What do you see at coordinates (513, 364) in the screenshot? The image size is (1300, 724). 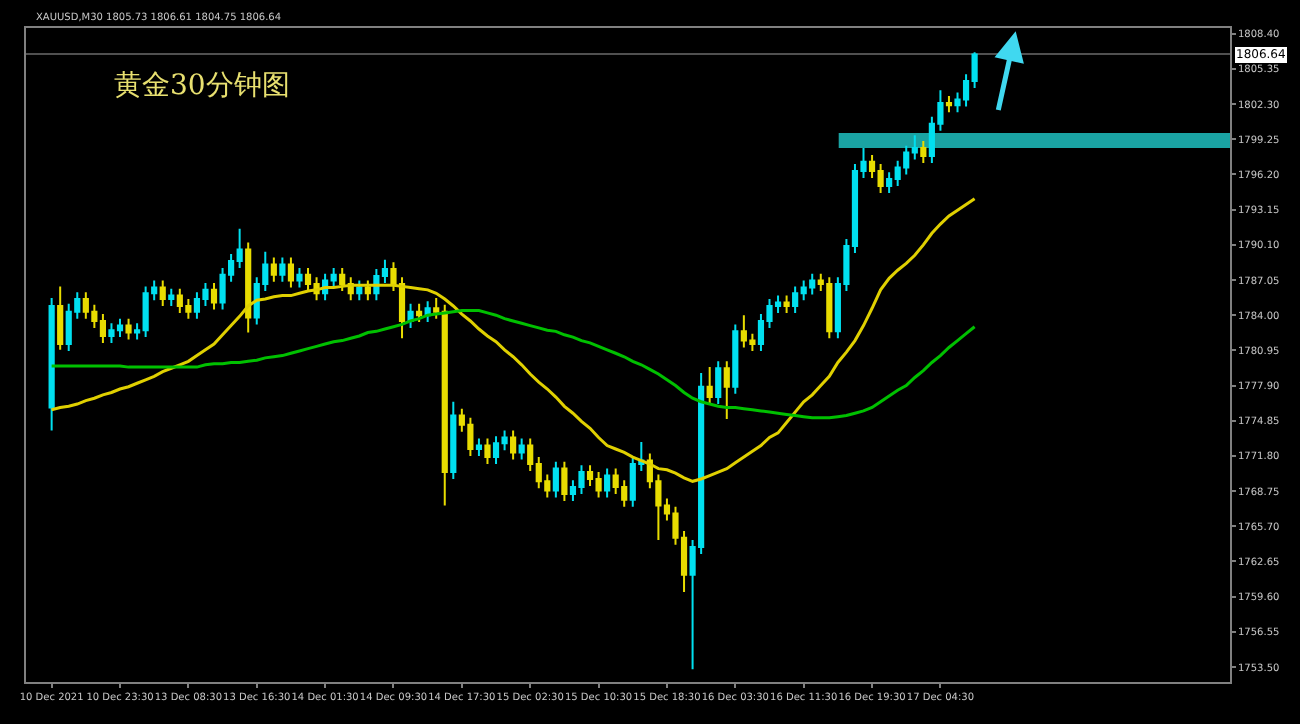 I see `line-series` at bounding box center [513, 364].